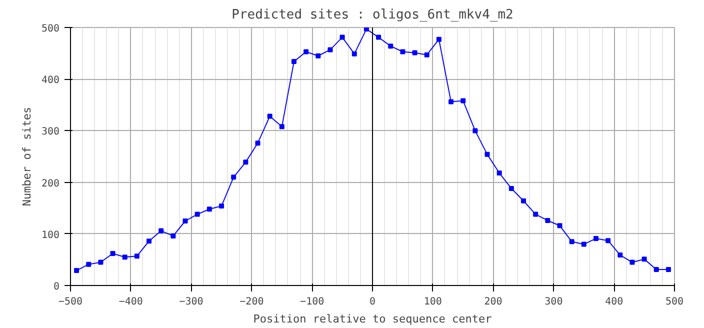  What do you see at coordinates (191, 302) in the screenshot?
I see `x-tick-label: −300` at bounding box center [191, 302].